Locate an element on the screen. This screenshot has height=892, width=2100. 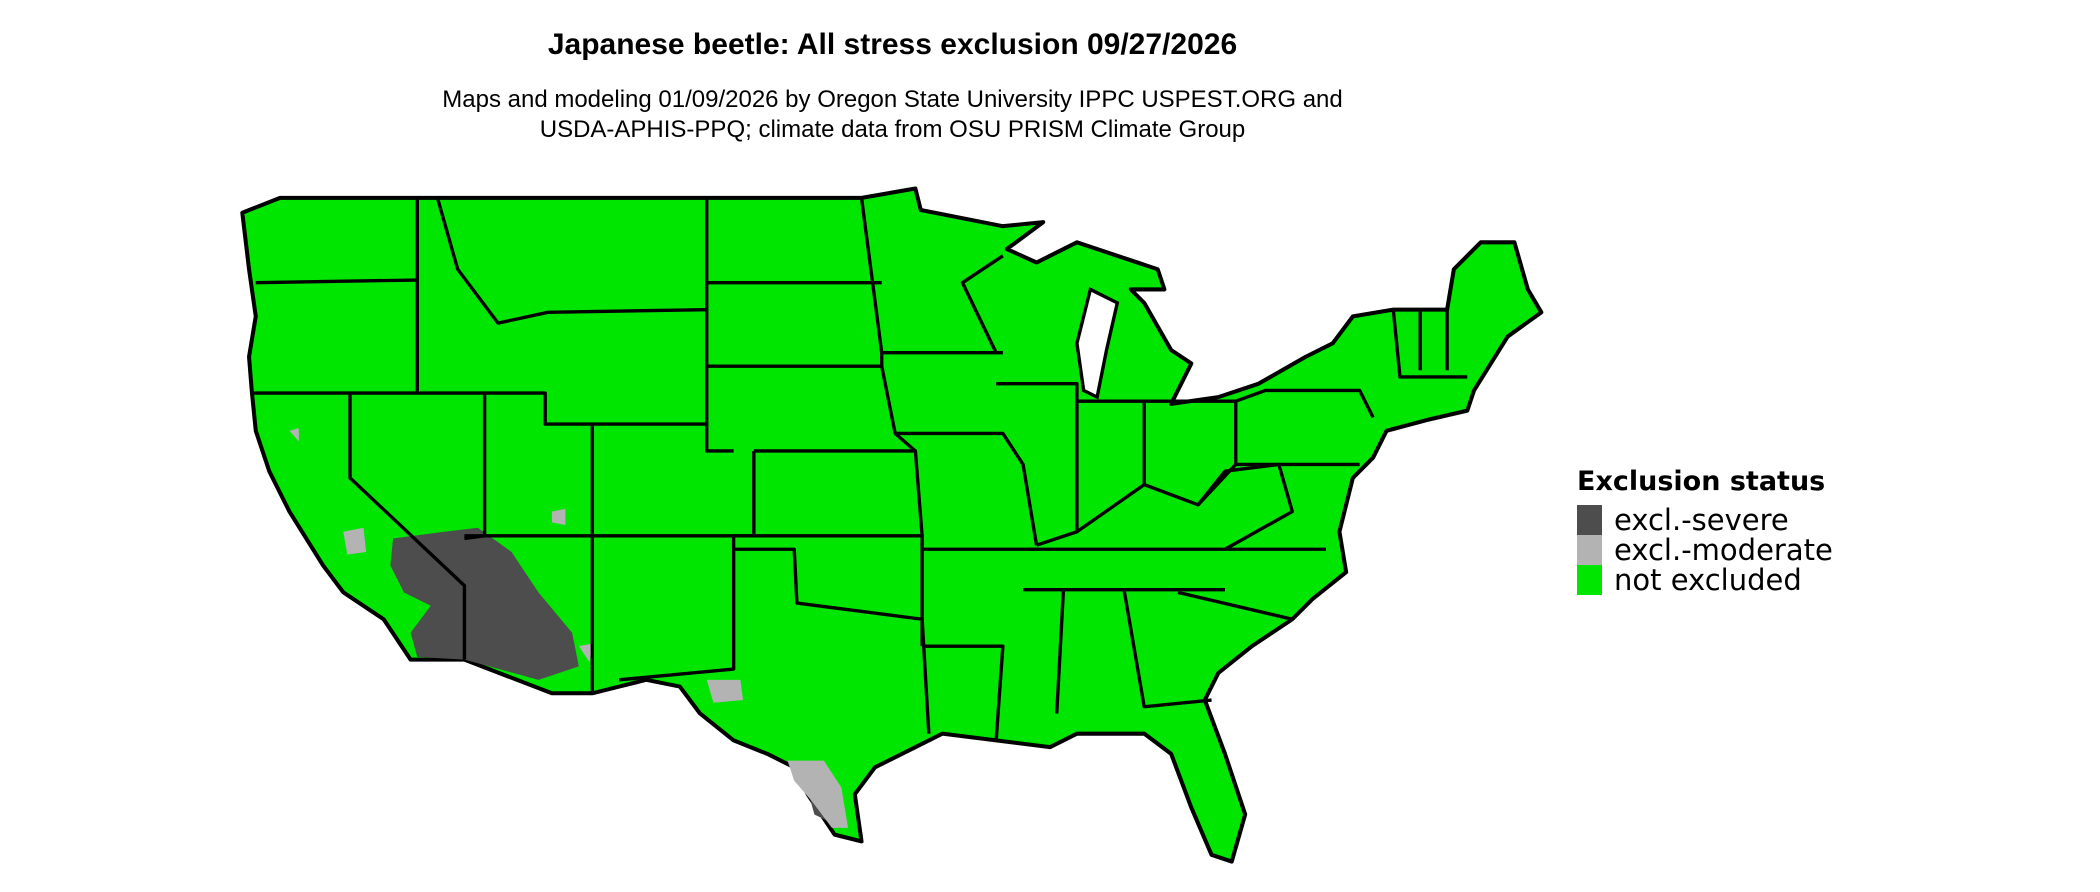
legend-label: not excluded is located at coordinates (1708, 580).